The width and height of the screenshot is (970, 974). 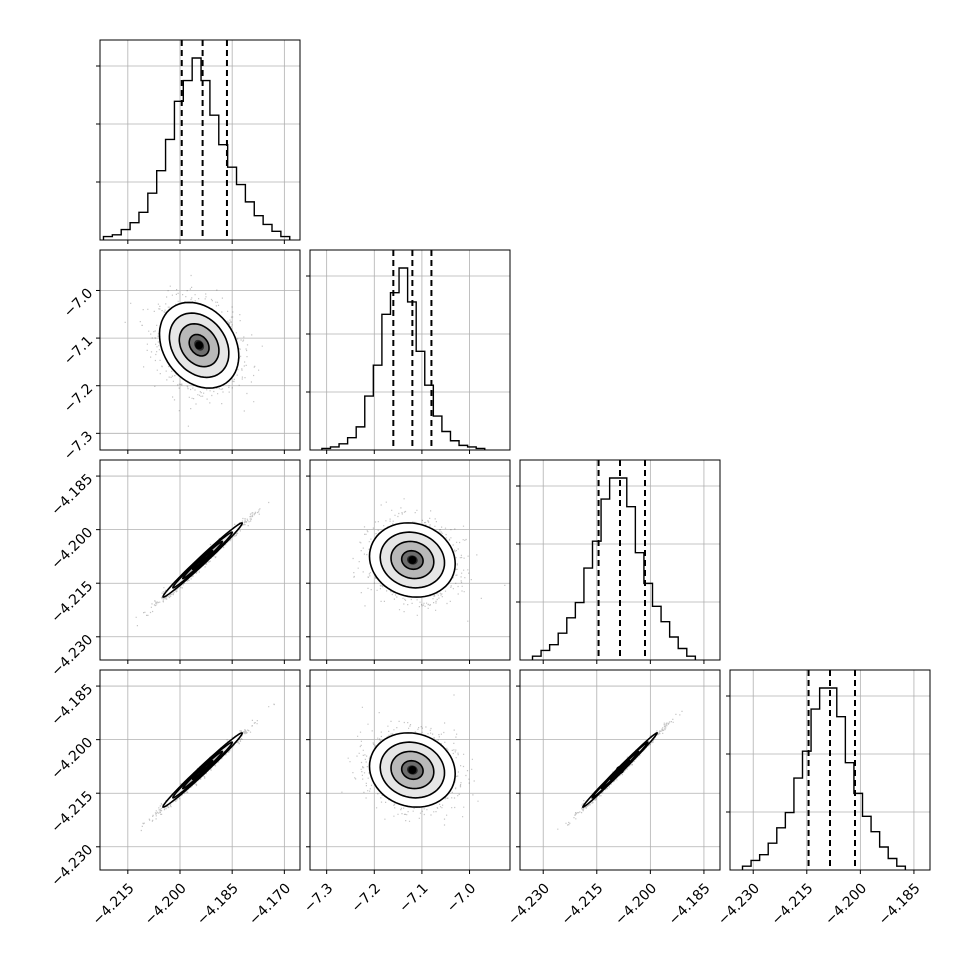 What do you see at coordinates (78, 350) in the screenshot?
I see `y-tick-label: −7.1` at bounding box center [78, 350].